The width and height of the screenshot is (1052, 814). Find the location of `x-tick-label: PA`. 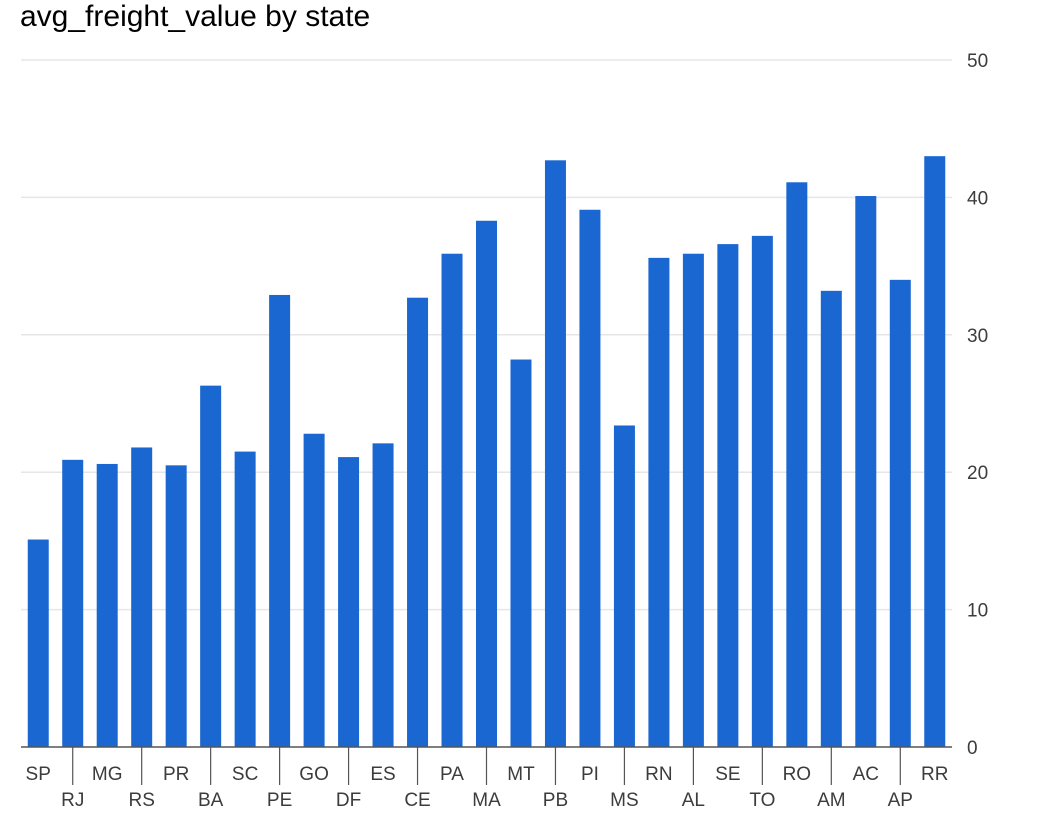

x-tick-label: PA is located at coordinates (452, 774).